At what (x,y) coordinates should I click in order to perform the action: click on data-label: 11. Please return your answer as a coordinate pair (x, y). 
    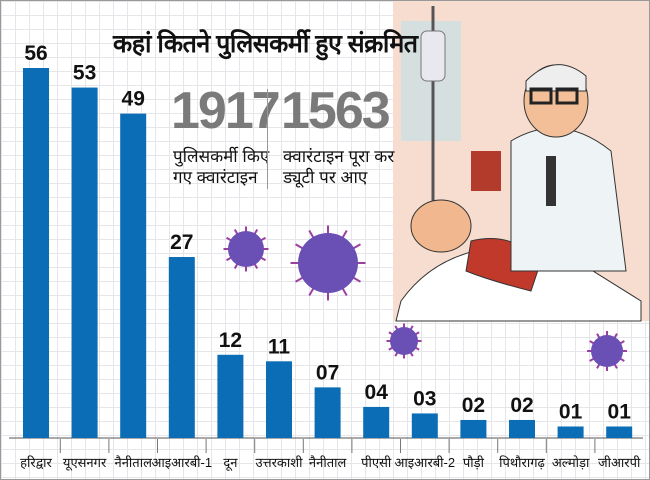
    Looking at the image, I should click on (279, 346).